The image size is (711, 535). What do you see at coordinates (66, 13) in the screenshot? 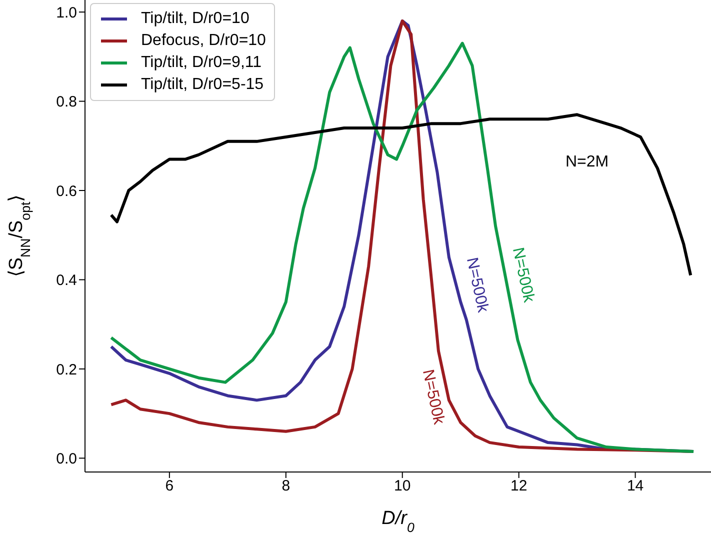
I see `y-tick-label: 1.0` at bounding box center [66, 13].